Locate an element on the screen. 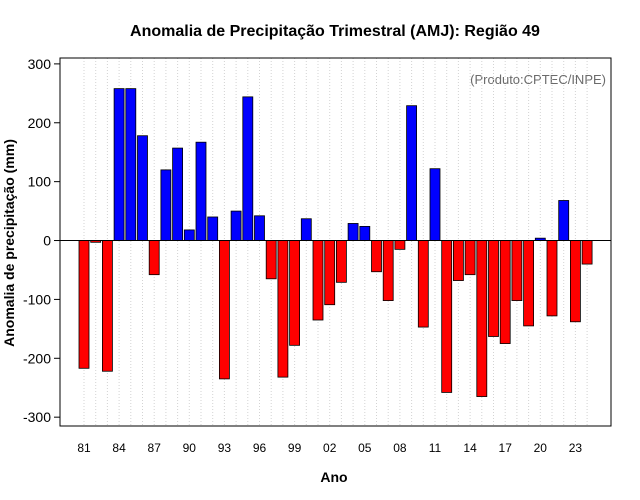 The width and height of the screenshot is (640, 500). bar-2011 is located at coordinates (435, 204).